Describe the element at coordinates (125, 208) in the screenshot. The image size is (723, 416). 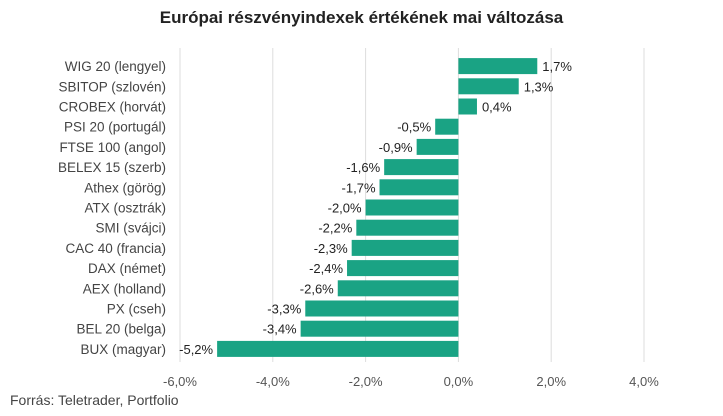
I see `category-label: ATX (osztrák)` at that location.